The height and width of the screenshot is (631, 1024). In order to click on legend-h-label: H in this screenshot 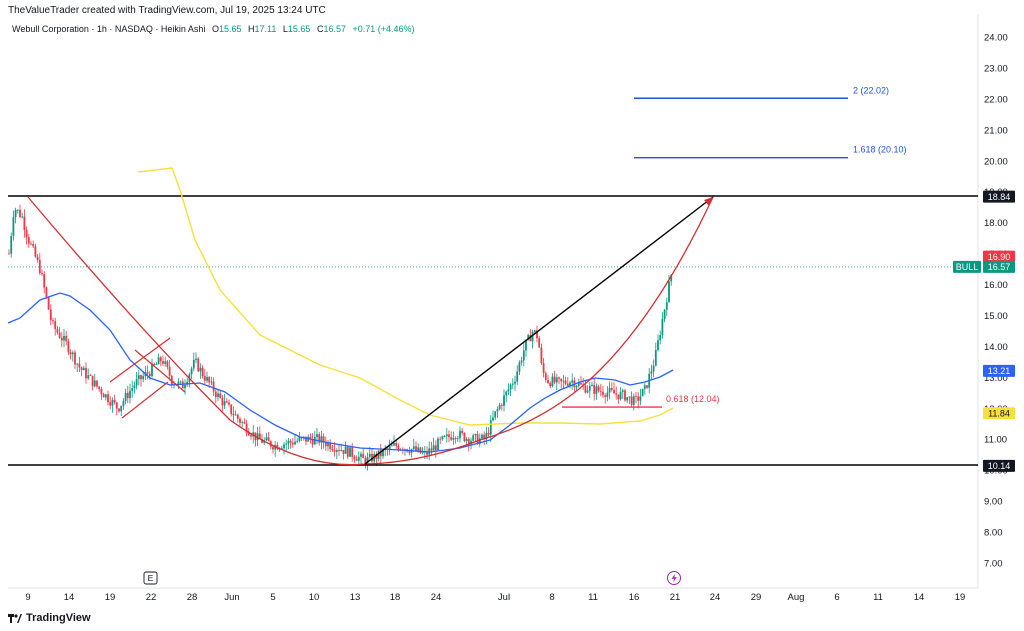, I will do `click(251, 29)`.